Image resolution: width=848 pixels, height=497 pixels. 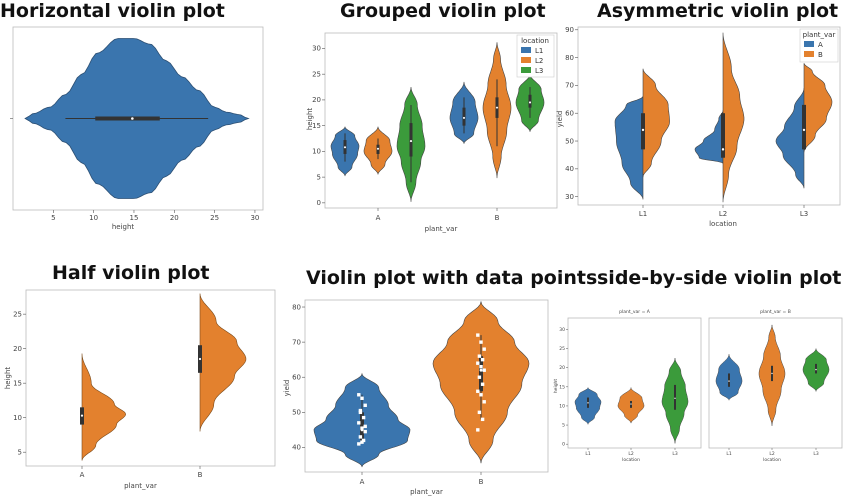 I want to click on p3-ylabel: yield, so click(x=560, y=119).